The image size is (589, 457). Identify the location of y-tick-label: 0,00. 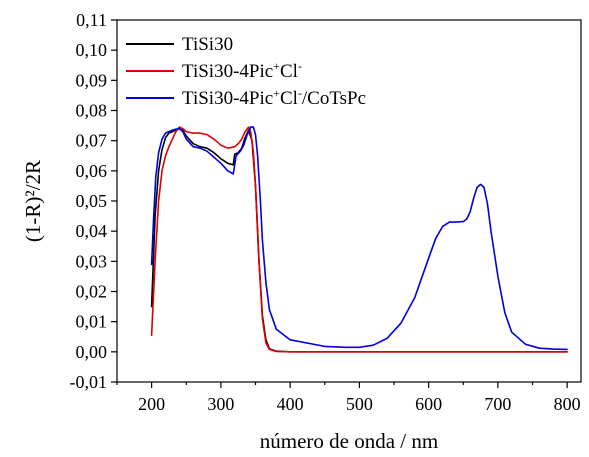
(92, 352).